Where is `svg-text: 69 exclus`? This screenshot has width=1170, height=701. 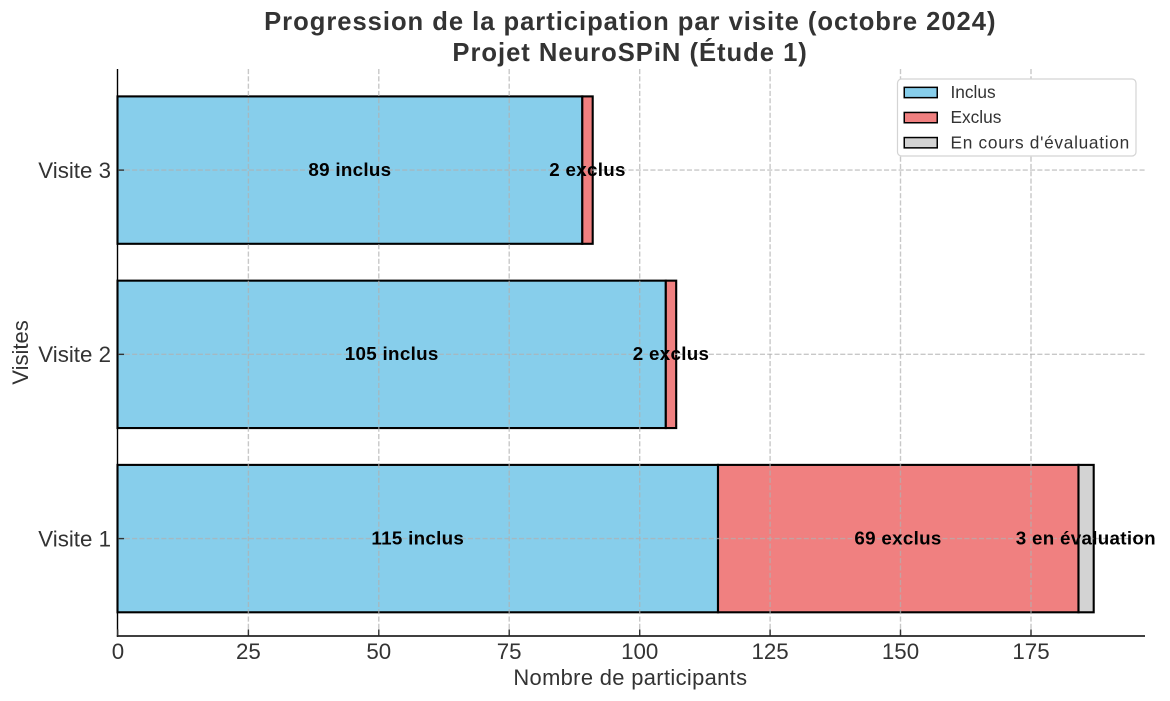 svg-text: 69 exclus is located at coordinates (897, 537).